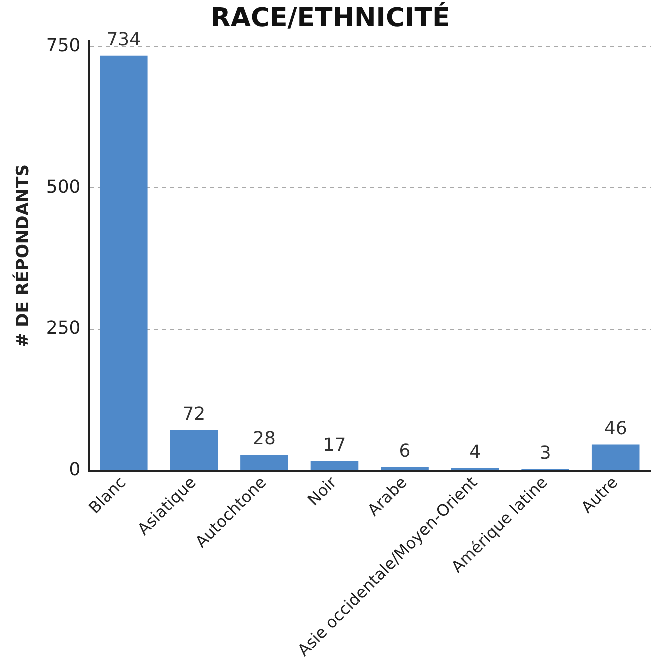  I want to click on data-label: 6, so click(405, 451).